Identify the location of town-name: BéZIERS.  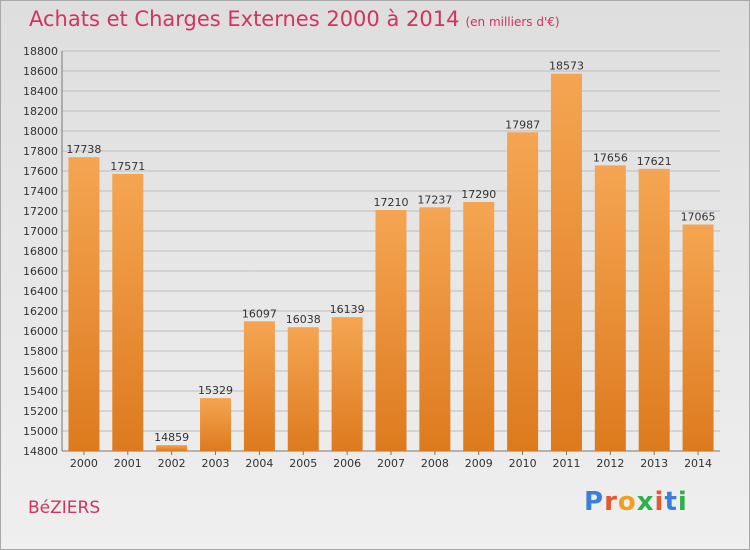
(64, 508).